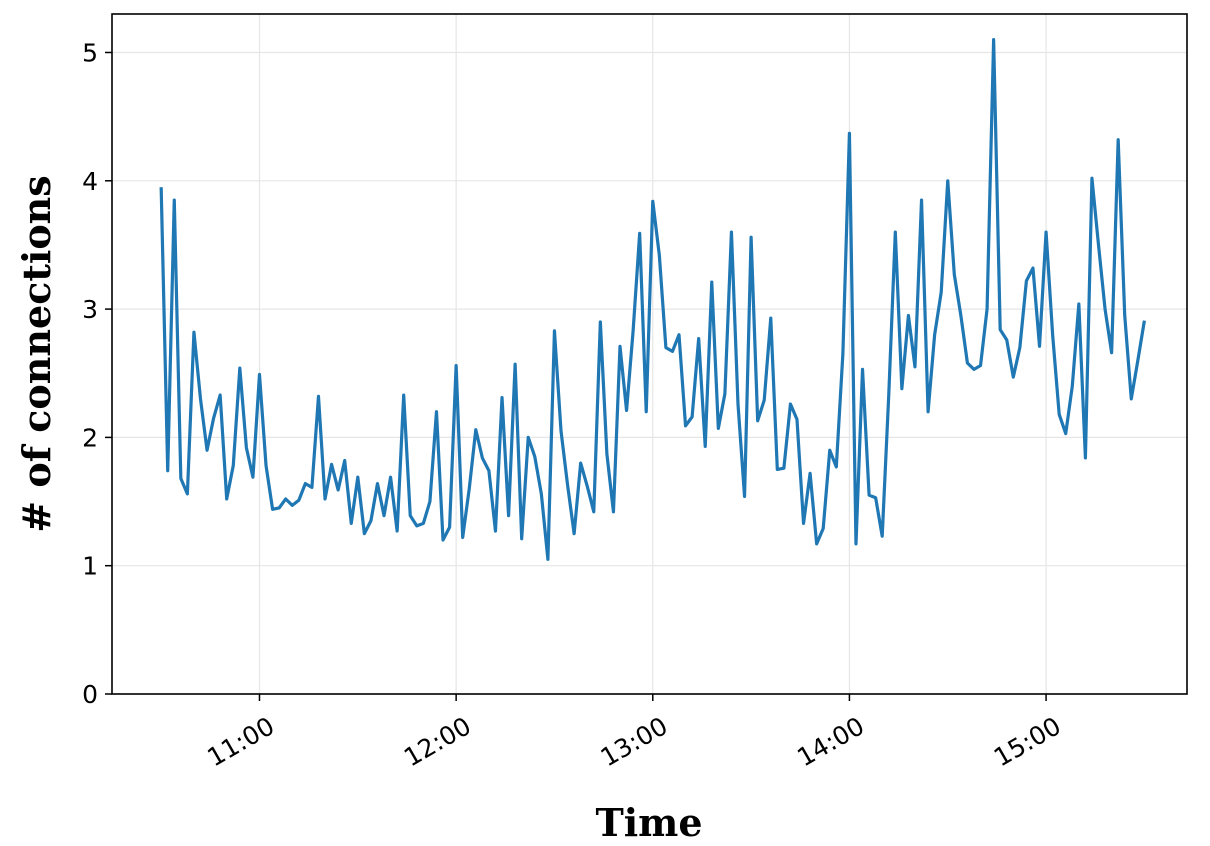 Image resolution: width=1210 pixels, height=846 pixels. What do you see at coordinates (90, 181) in the screenshot?
I see `y-tick-label: 4` at bounding box center [90, 181].